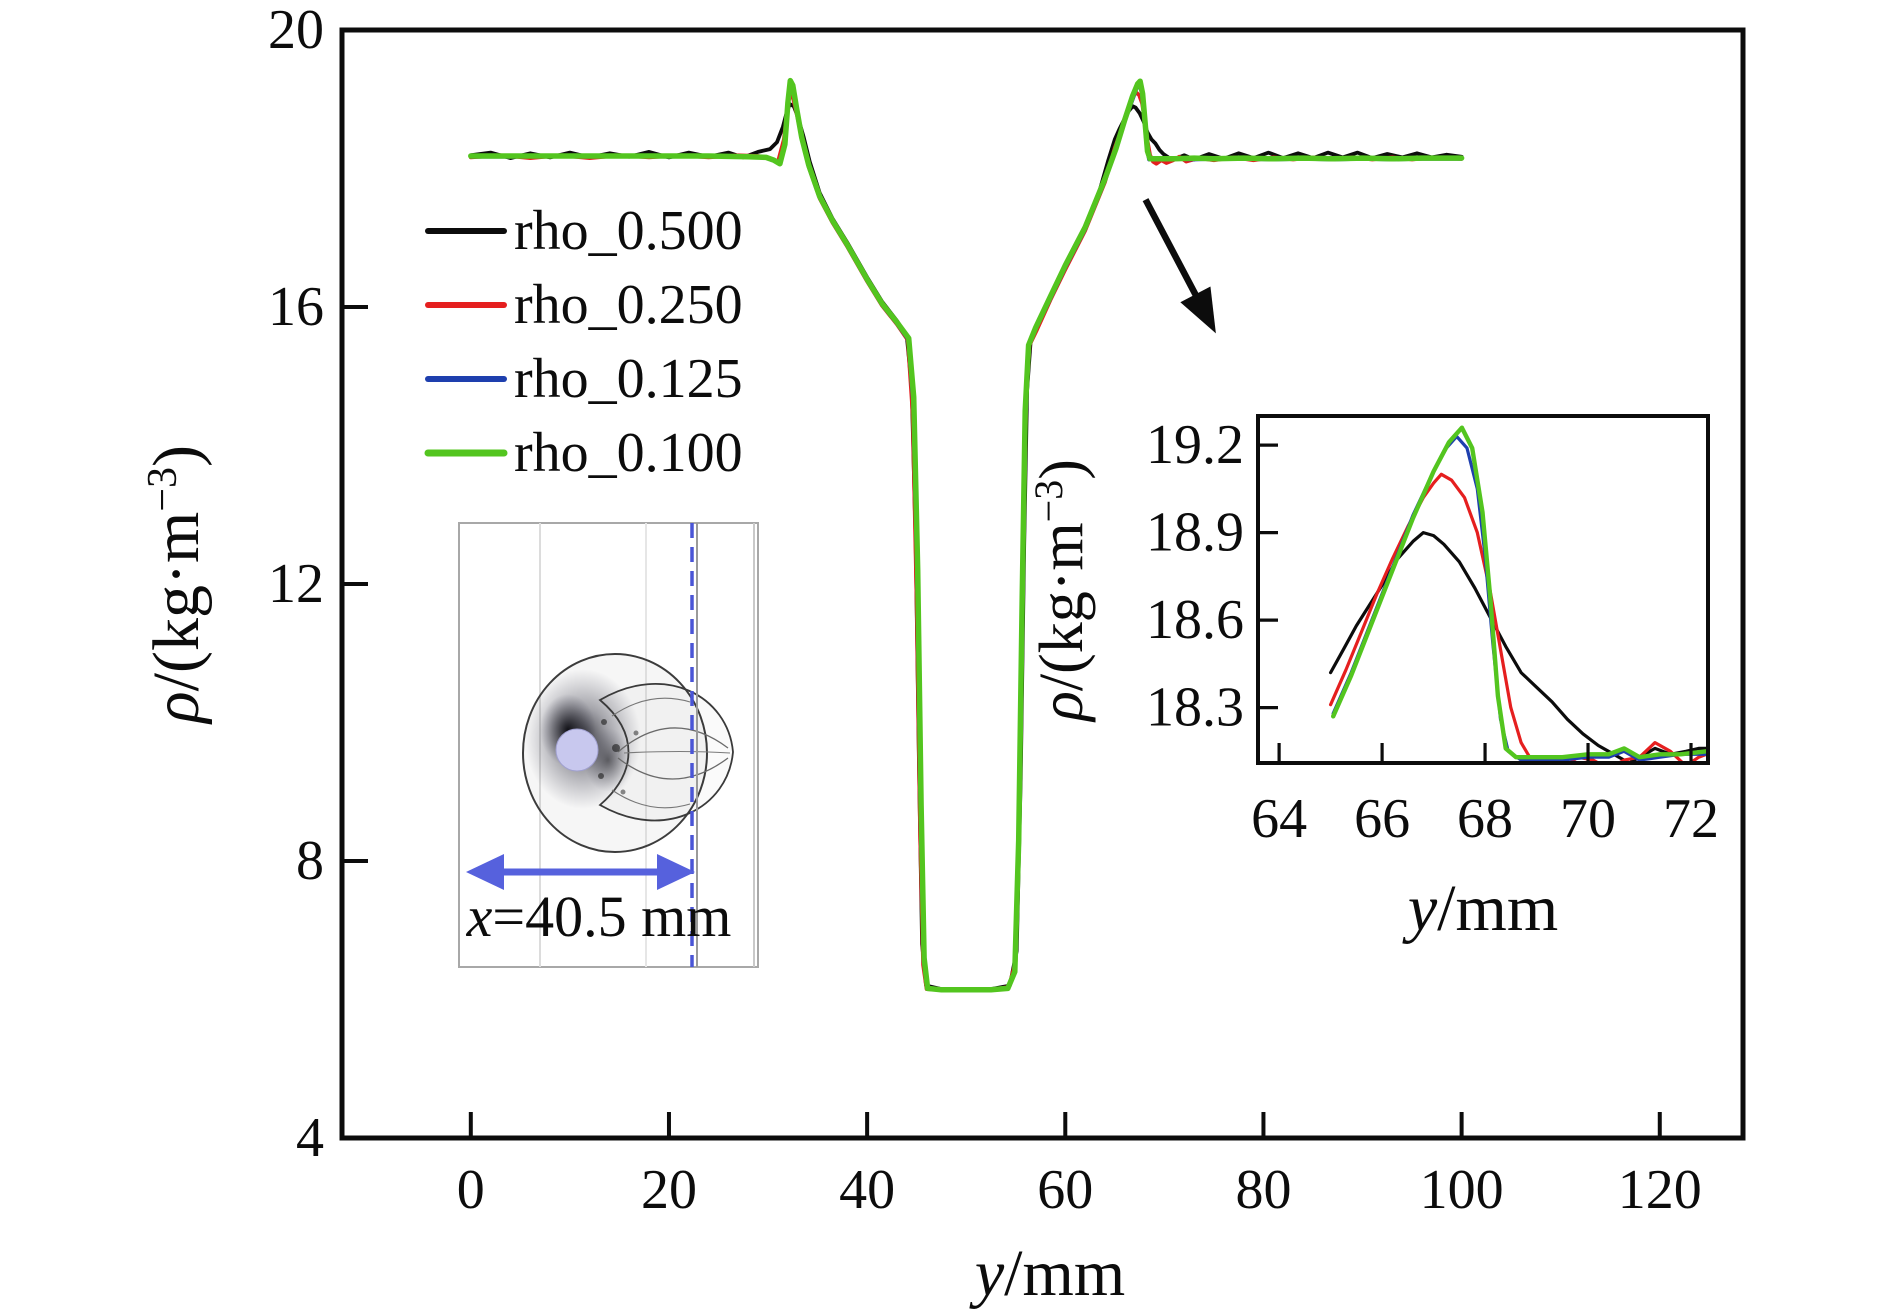 This screenshot has width=1890, height=1316. What do you see at coordinates (1047, 1273) in the screenshot?
I see `main-x-axis-label: y/mm` at bounding box center [1047, 1273].